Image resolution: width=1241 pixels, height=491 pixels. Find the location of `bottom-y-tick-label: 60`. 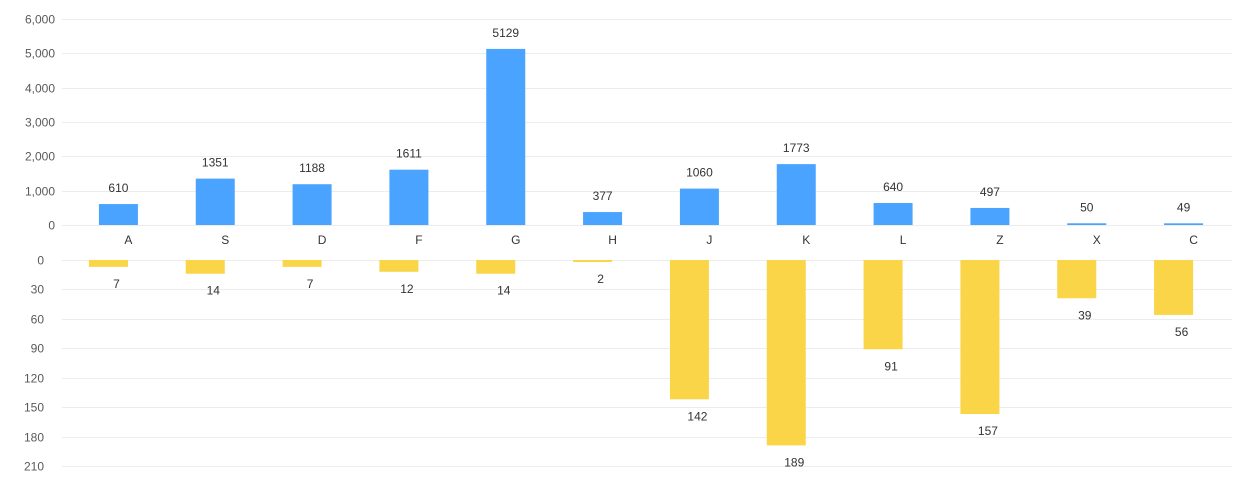

bottom-y-tick-label: 60 is located at coordinates (38, 320).